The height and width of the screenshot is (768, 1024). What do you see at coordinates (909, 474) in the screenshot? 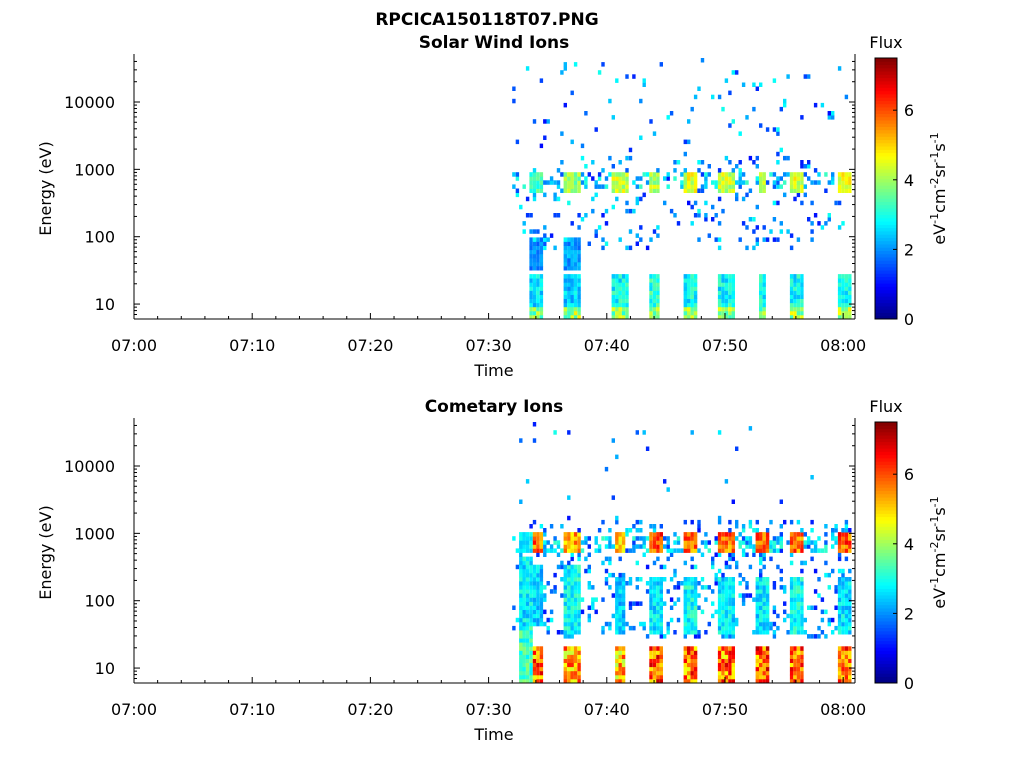
I see `colorbar-tick-label: 6` at bounding box center [909, 474].